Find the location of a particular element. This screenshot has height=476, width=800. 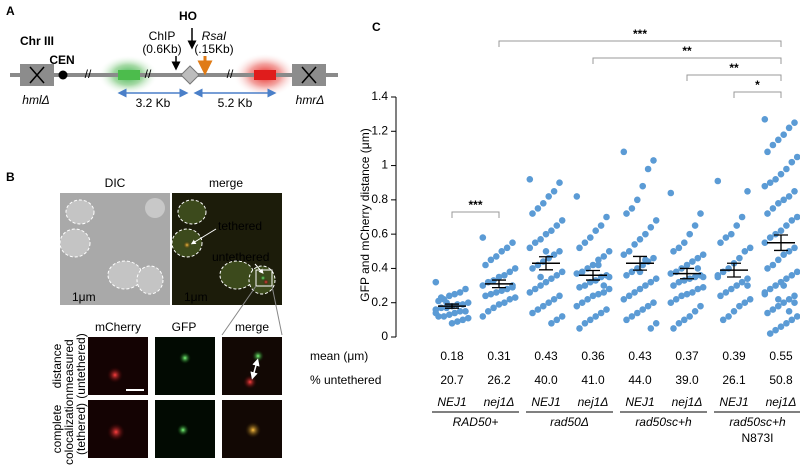

untethered-value: 40.0 is located at coordinates (546, 380).